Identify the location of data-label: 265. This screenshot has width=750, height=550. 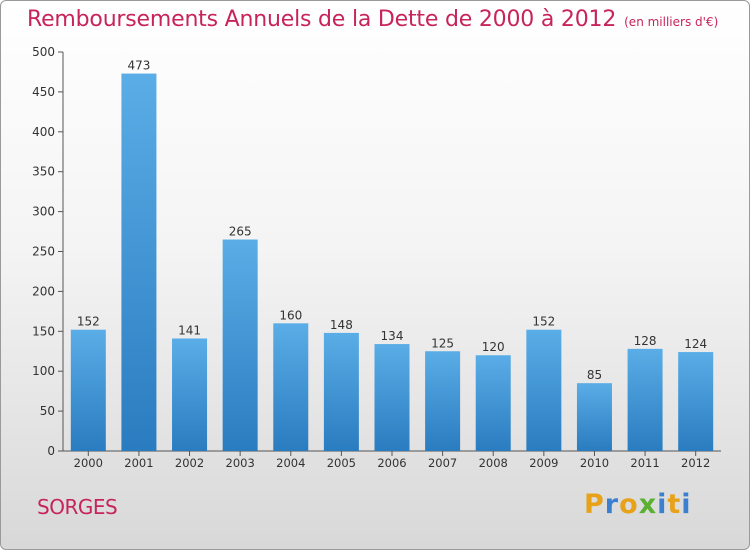
(240, 232).